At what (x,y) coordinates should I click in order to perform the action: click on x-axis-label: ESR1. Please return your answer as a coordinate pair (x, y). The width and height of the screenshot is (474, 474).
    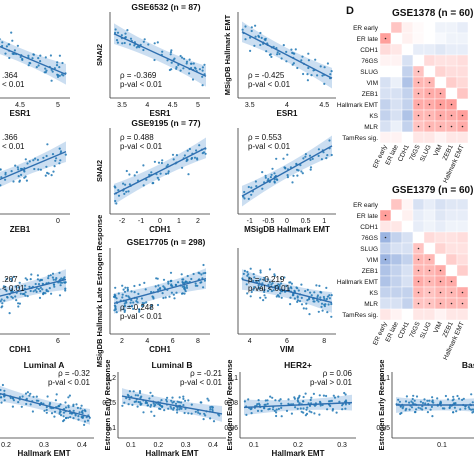
    Looking at the image, I should click on (287, 113).